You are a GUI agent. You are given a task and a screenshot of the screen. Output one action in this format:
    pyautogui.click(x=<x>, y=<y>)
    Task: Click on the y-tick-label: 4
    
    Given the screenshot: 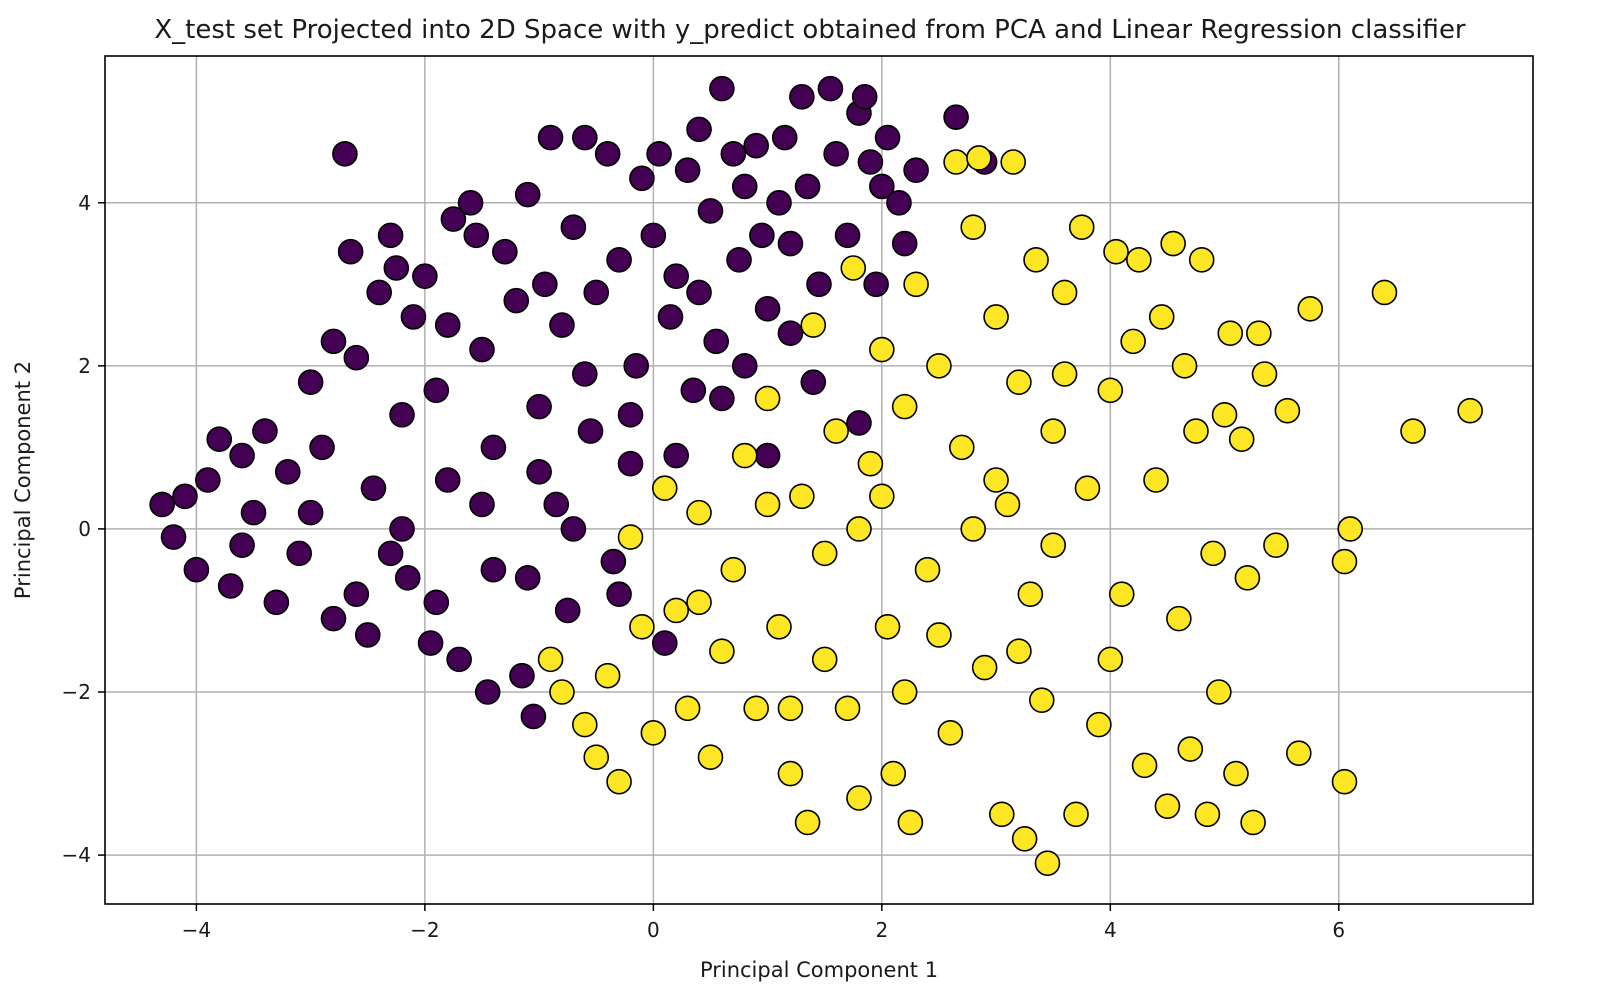 What is the action you would take?
    pyautogui.click(x=84, y=203)
    